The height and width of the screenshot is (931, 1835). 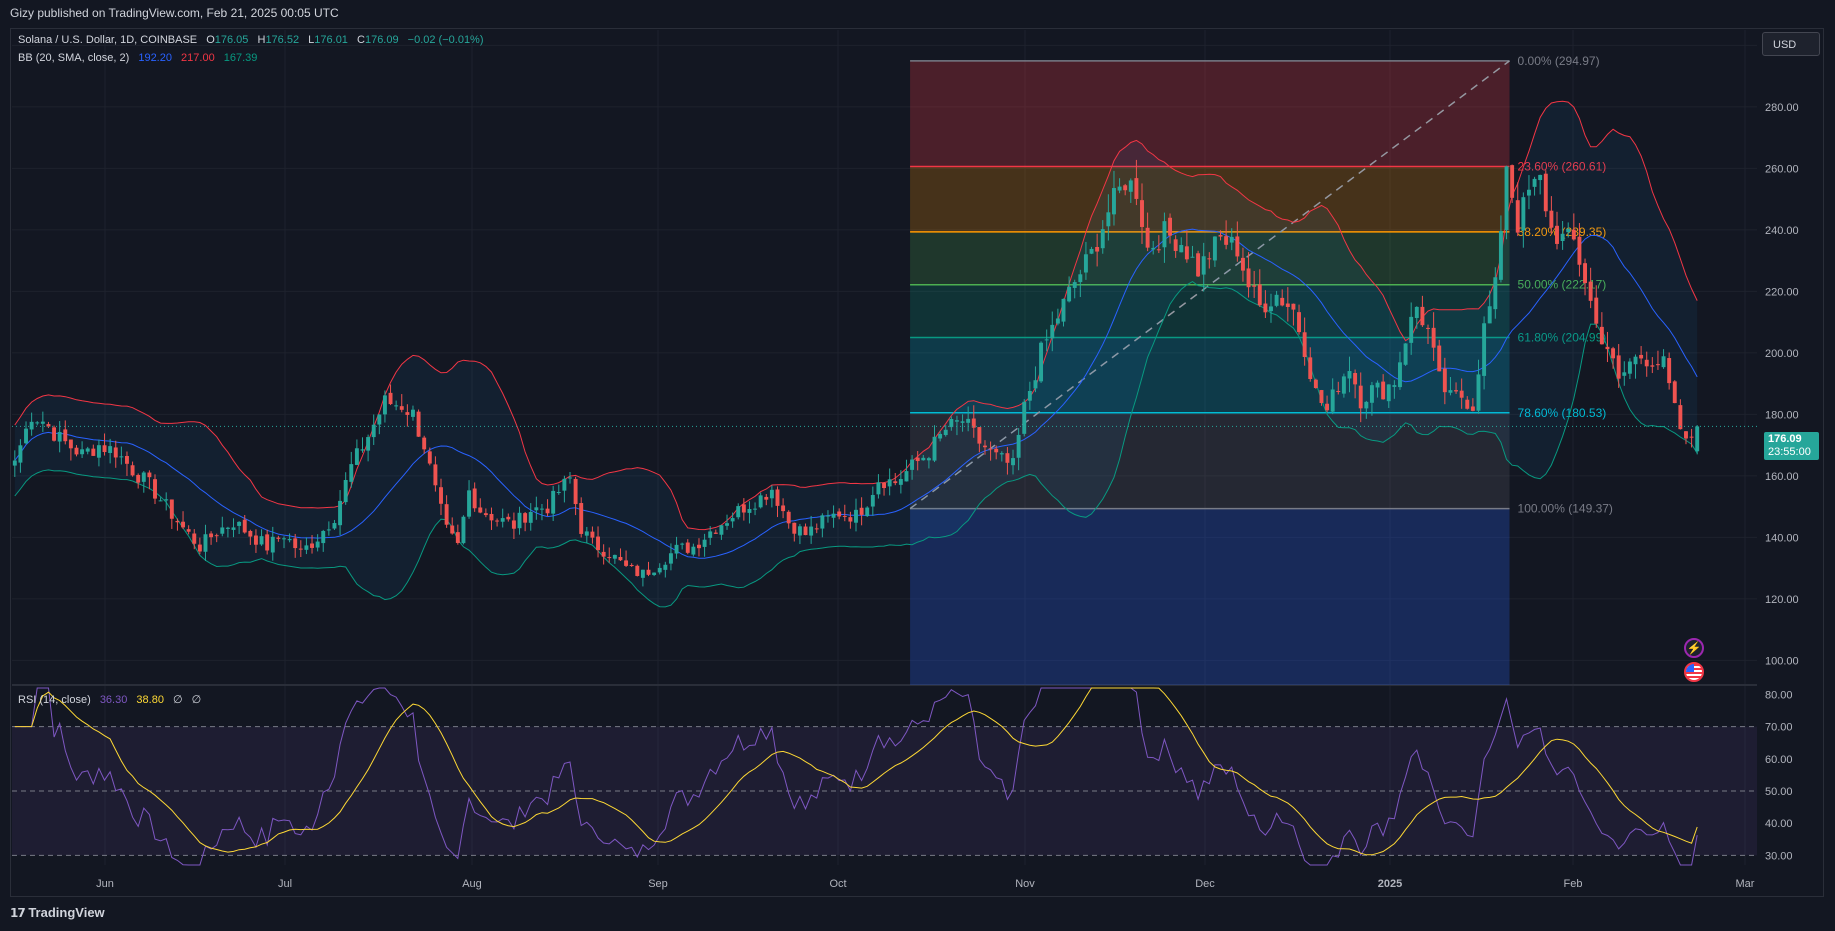 What do you see at coordinates (231, 40) in the screenshot?
I see `open-value: 176.05` at bounding box center [231, 40].